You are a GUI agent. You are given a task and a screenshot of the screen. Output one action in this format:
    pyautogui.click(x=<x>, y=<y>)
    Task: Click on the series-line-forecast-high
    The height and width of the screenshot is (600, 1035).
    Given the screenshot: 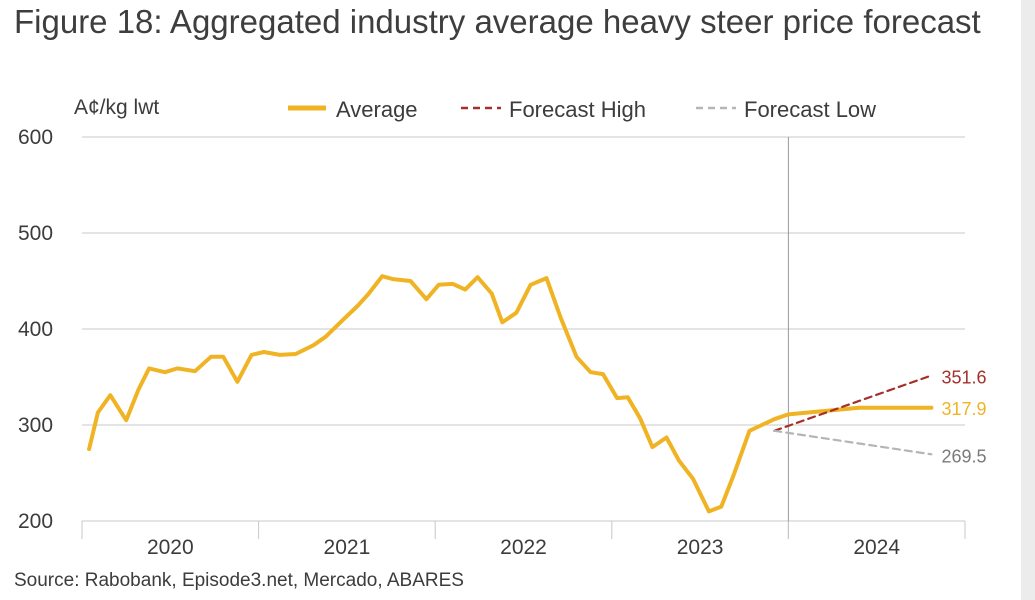 What is the action you would take?
    pyautogui.click(x=853, y=403)
    